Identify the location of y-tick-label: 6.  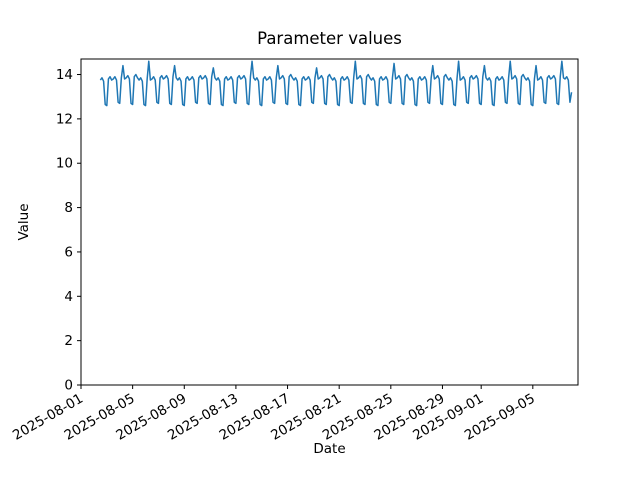
(68, 252).